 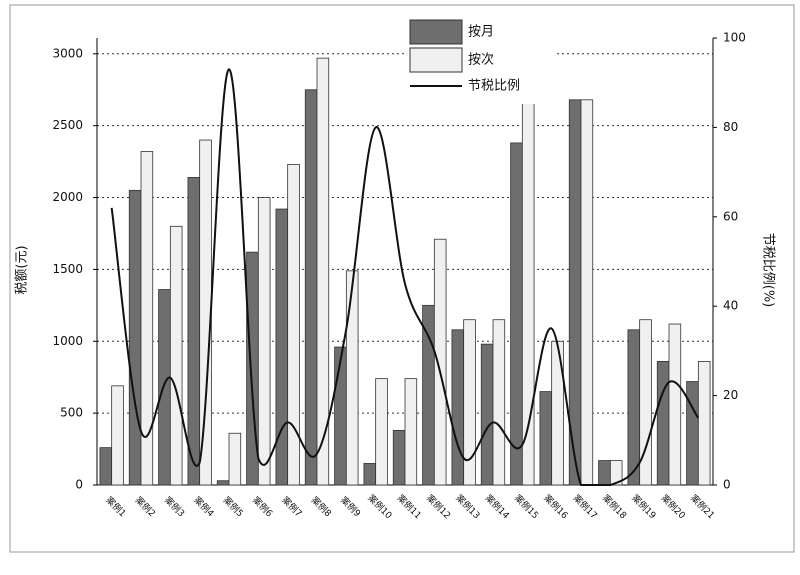 What do you see at coordinates (71, 413) in the screenshot?
I see `y-tick-label: 500` at bounding box center [71, 413].